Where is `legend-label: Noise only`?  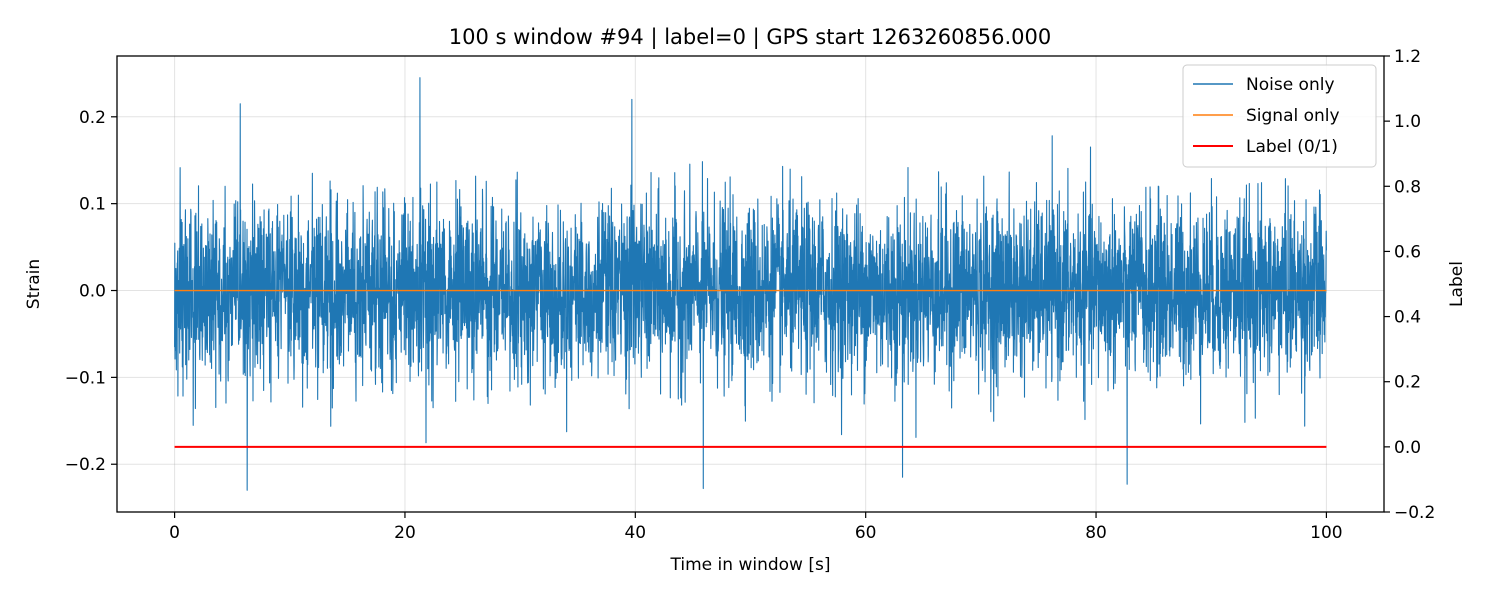
legend-label: Noise only is located at coordinates (1290, 85).